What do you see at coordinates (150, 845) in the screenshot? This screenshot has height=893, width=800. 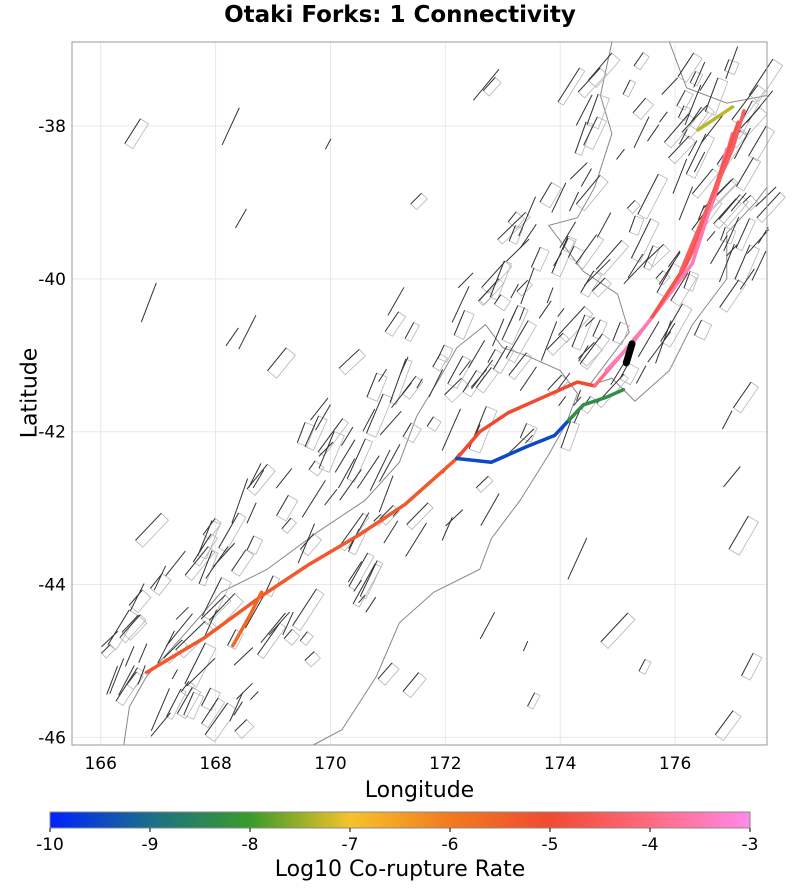 I see `colorbar-tick-label: -9` at bounding box center [150, 845].